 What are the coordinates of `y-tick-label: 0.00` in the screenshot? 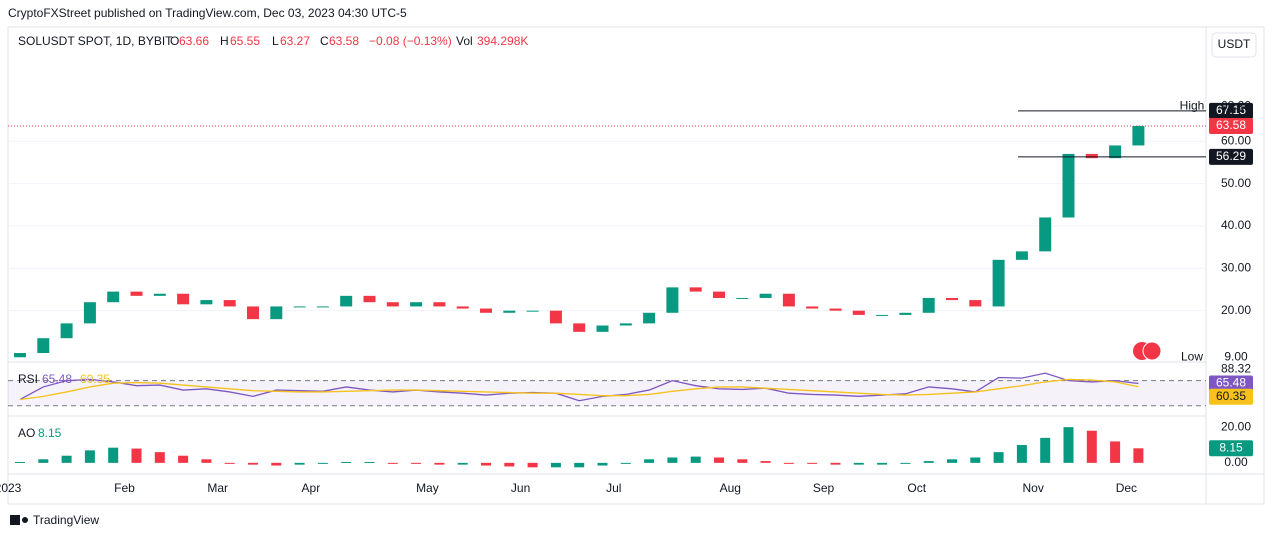 It's located at (1236, 462).